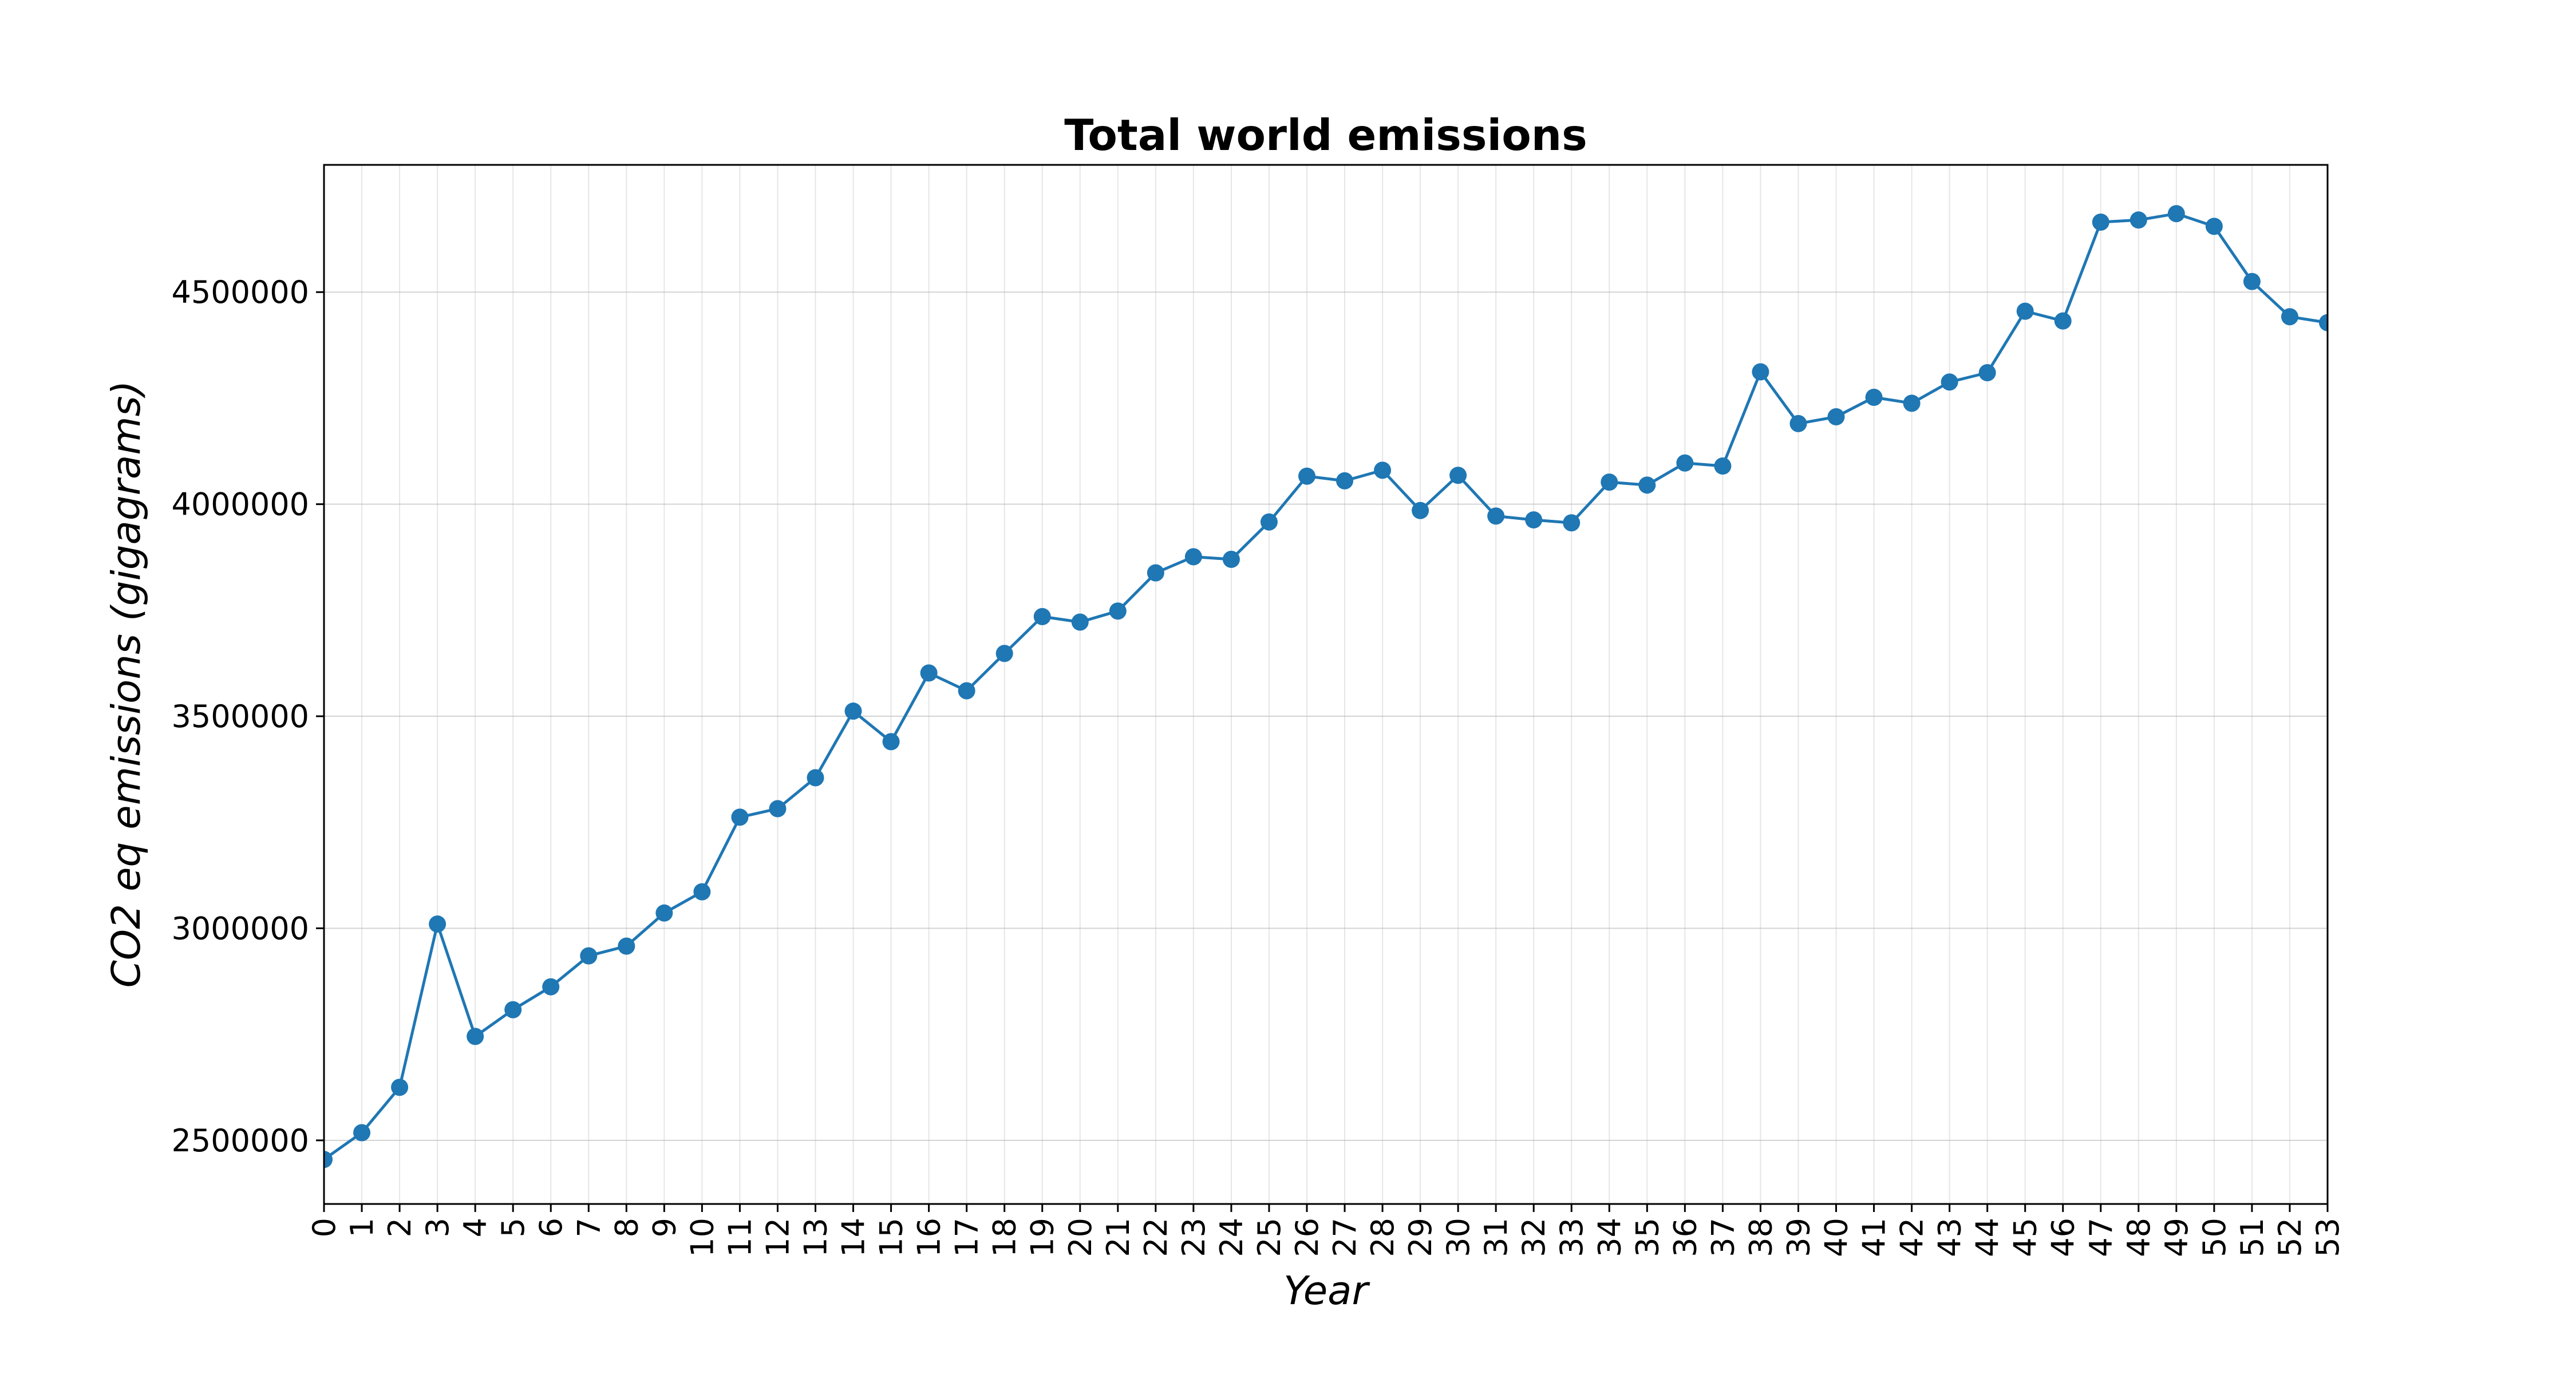  Describe the element at coordinates (740, 1238) in the screenshot. I see `x-tick-label: 11` at that location.